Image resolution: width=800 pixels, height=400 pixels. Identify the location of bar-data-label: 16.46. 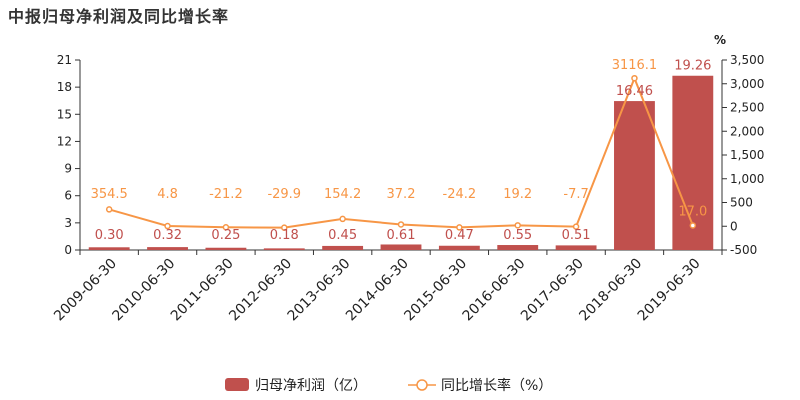
(634, 91).